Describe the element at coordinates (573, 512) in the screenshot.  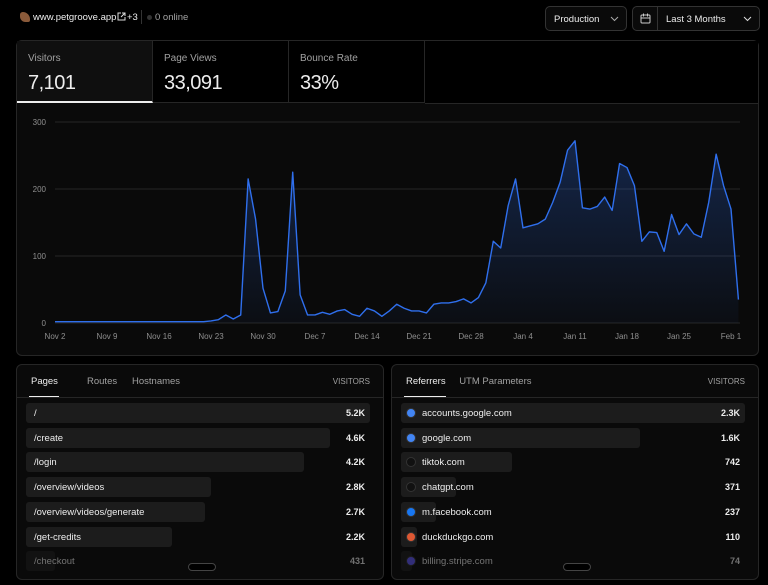
I see `table-row: m.facebook.com 237` at that location.